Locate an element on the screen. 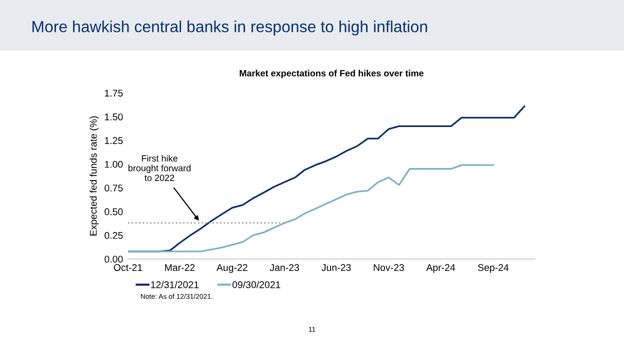 This screenshot has height=343, width=624. y-tick-label: 1.50 is located at coordinates (113, 116).